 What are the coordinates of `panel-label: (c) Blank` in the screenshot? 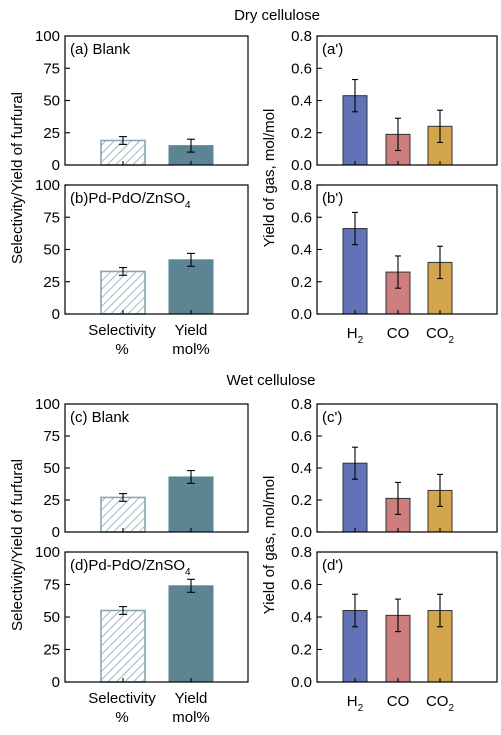 It's located at (100, 417).